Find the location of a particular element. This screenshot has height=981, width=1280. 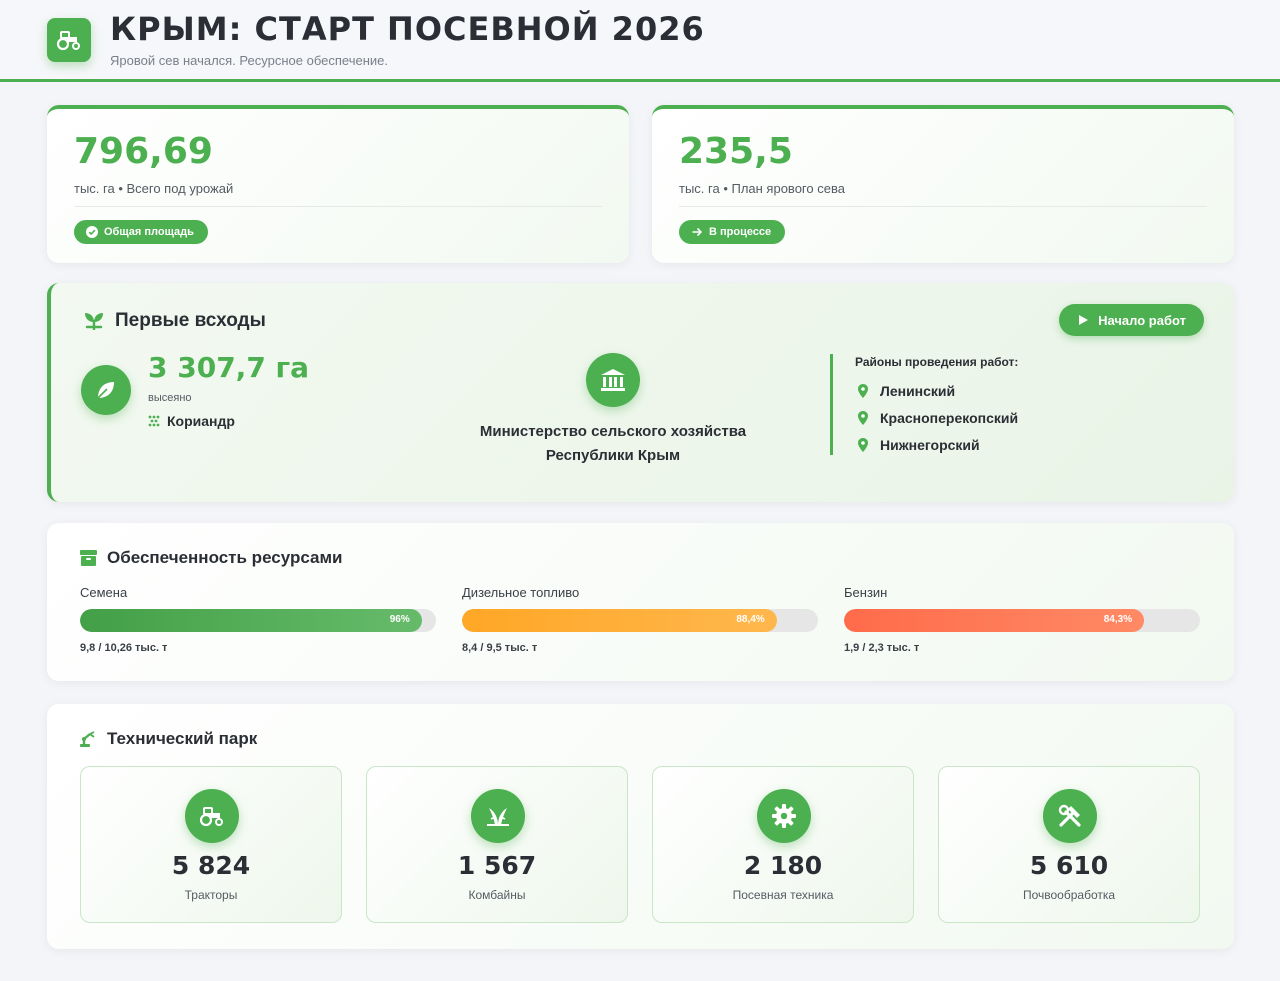

district-item: Ленинский is located at coordinates (906, 391).